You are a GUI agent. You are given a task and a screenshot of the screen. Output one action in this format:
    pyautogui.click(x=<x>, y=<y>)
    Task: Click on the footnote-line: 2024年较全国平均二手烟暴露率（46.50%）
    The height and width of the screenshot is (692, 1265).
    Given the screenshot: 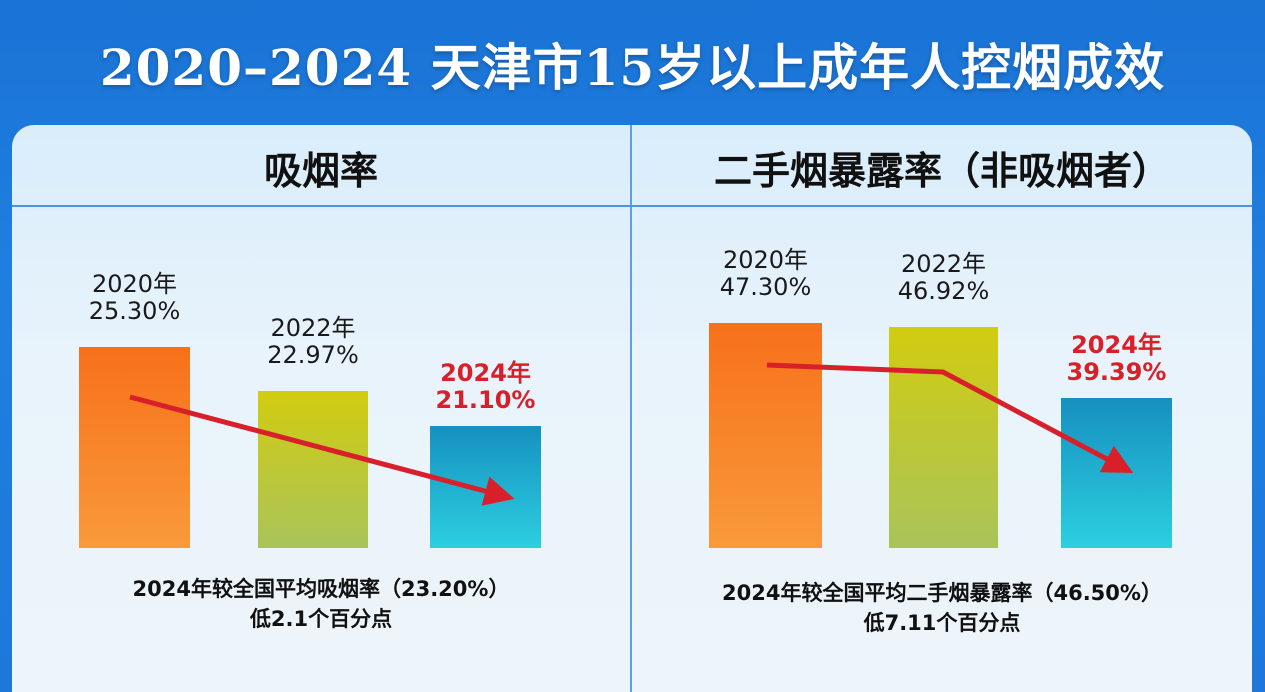 What is the action you would take?
    pyautogui.click(x=942, y=593)
    